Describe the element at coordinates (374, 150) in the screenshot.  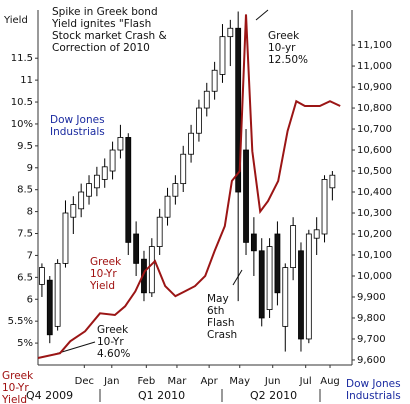
I see `y2-tick-label: 10,600` at that location.